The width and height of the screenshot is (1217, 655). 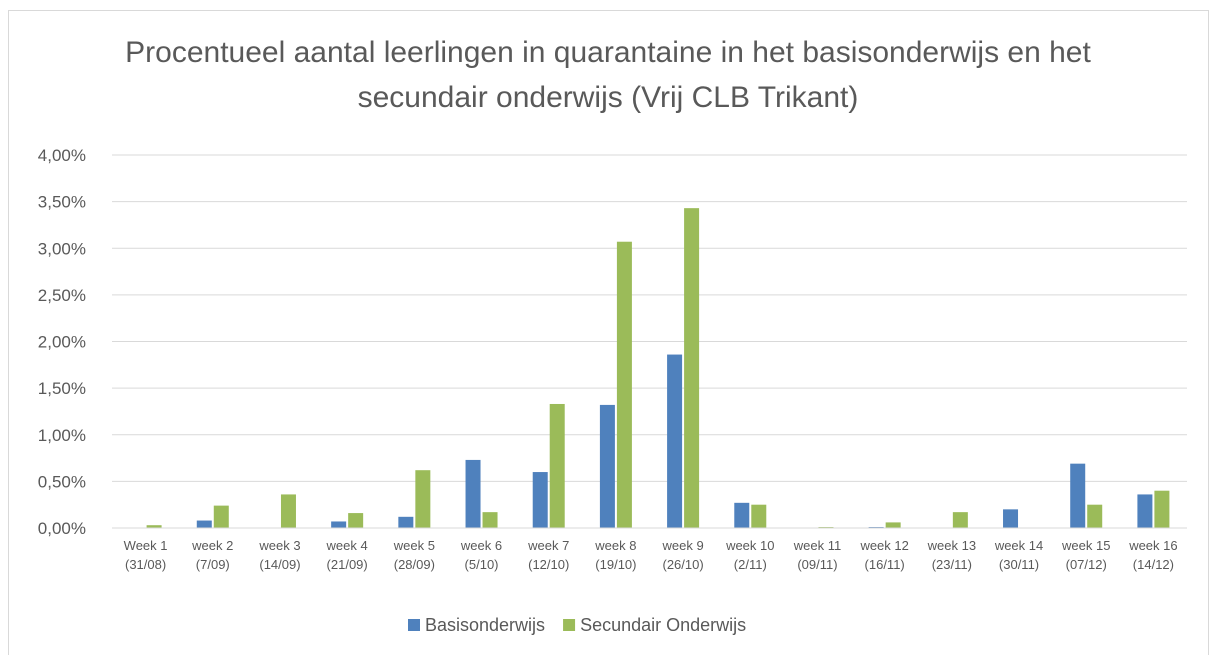 What do you see at coordinates (62, 481) in the screenshot?
I see `y-tick-label: 0,50%` at bounding box center [62, 481].